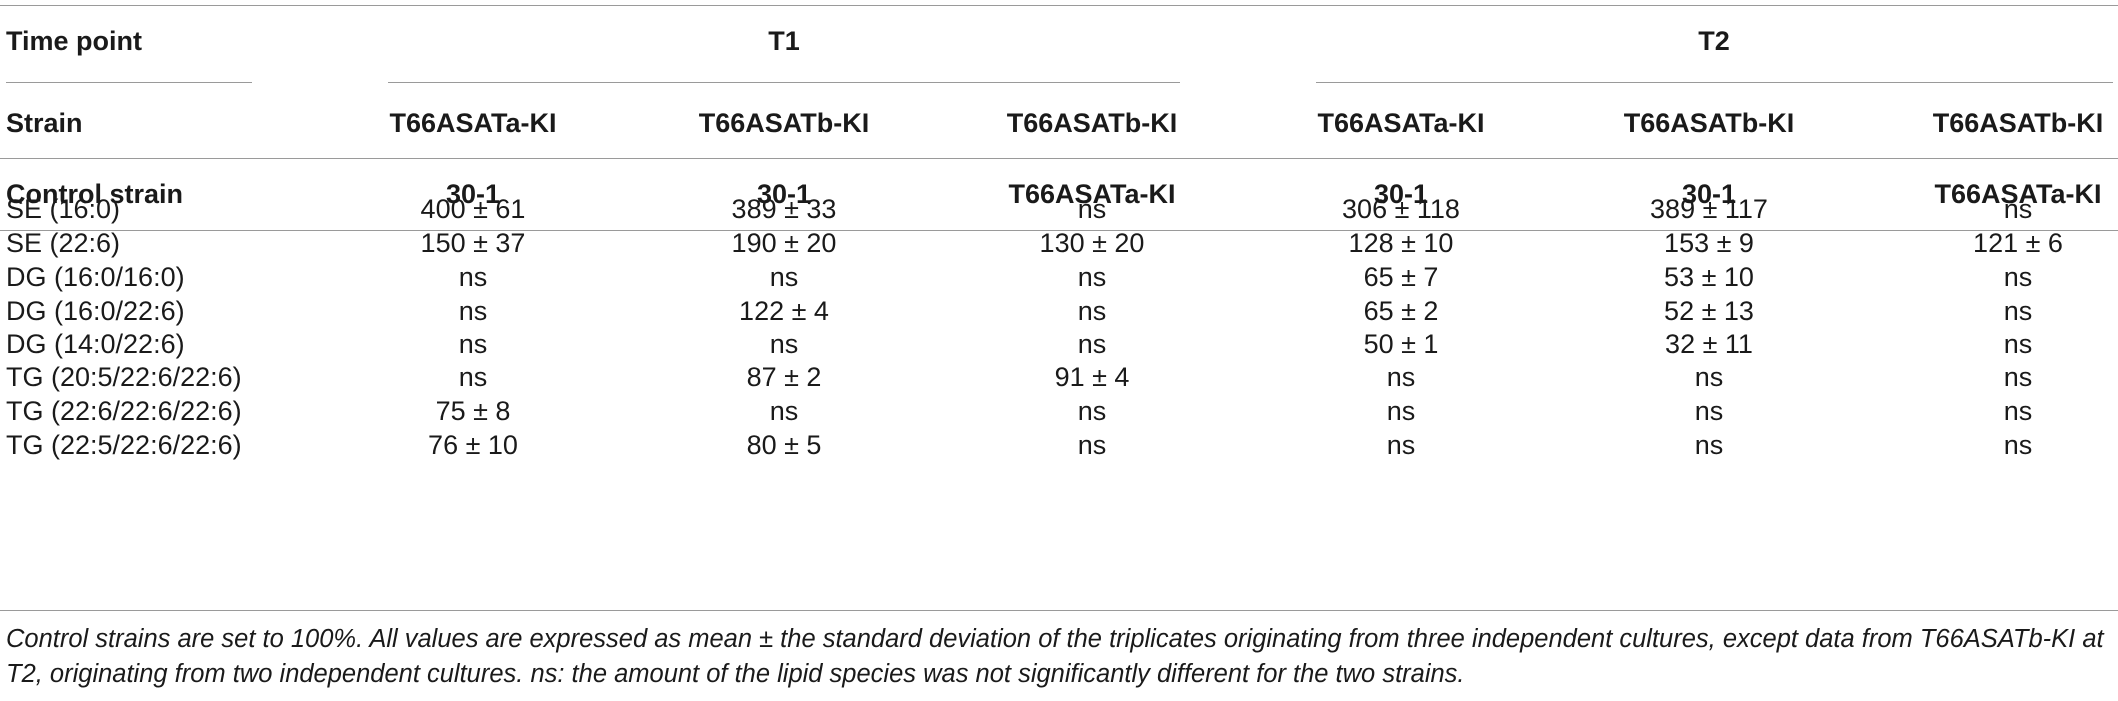  I want to click on rule-top, so click(1059, 5).